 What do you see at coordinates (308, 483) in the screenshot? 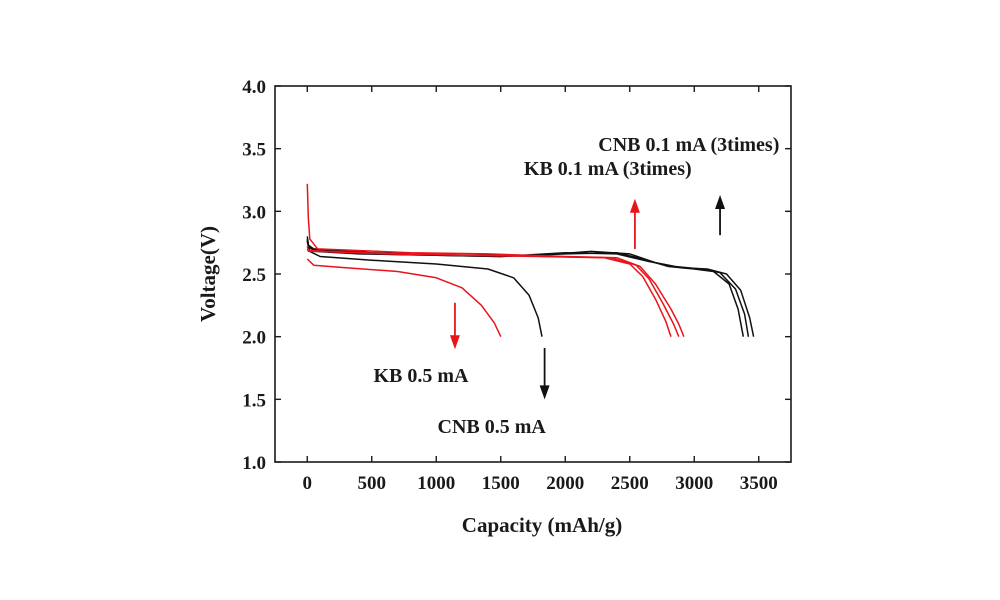
I see `x-tick-label: 0` at bounding box center [308, 483].